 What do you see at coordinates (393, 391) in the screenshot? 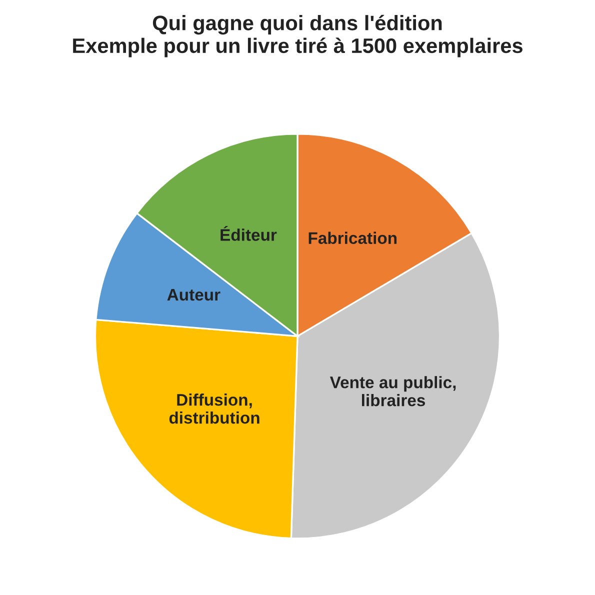
I see `slice-label: Vente au public, libraires` at bounding box center [393, 391].